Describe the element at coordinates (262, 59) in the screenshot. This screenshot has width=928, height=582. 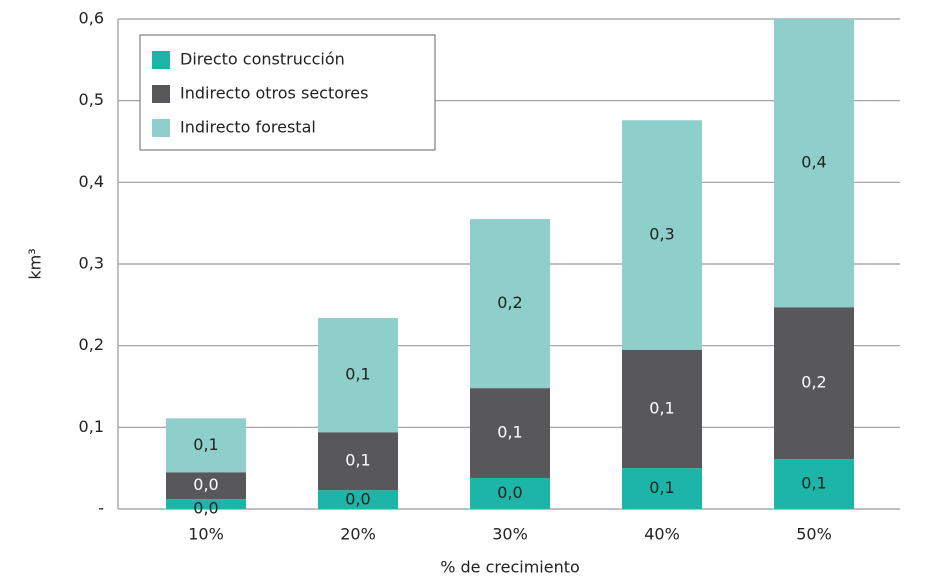
I see `legend-label: Directo construcción` at that location.